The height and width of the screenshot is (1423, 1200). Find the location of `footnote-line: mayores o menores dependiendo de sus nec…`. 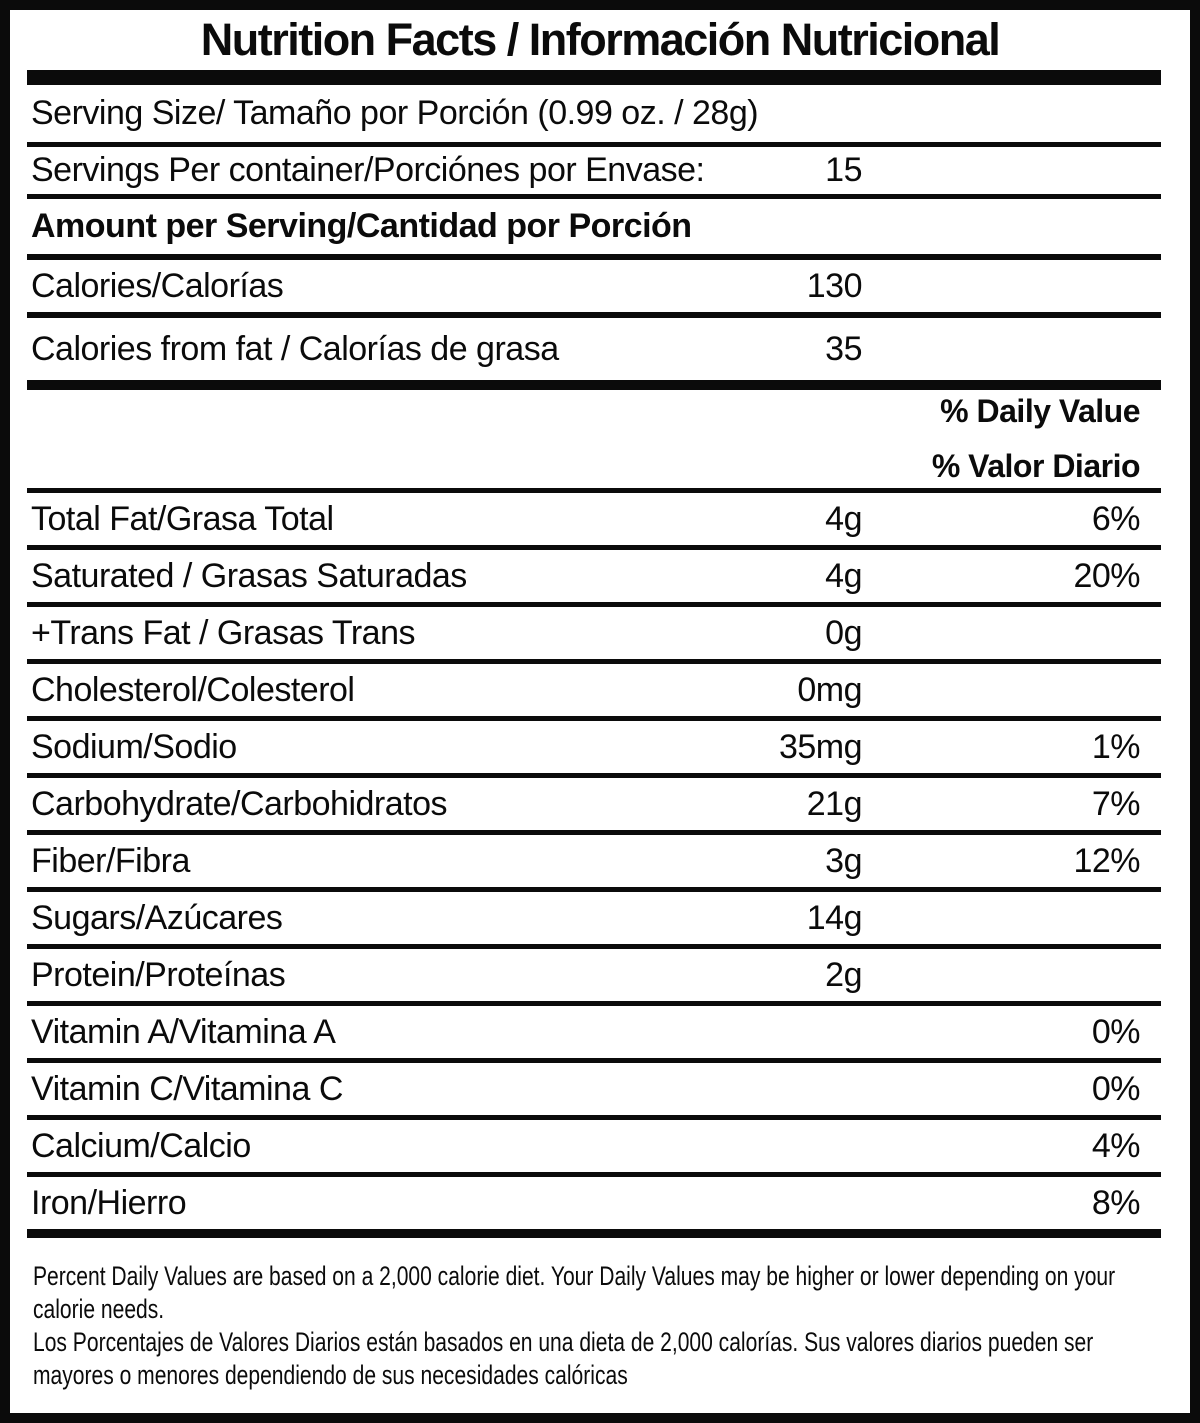

footnote-line: mayores o menores dependiendo de sus nec… is located at coordinates (330, 1375).